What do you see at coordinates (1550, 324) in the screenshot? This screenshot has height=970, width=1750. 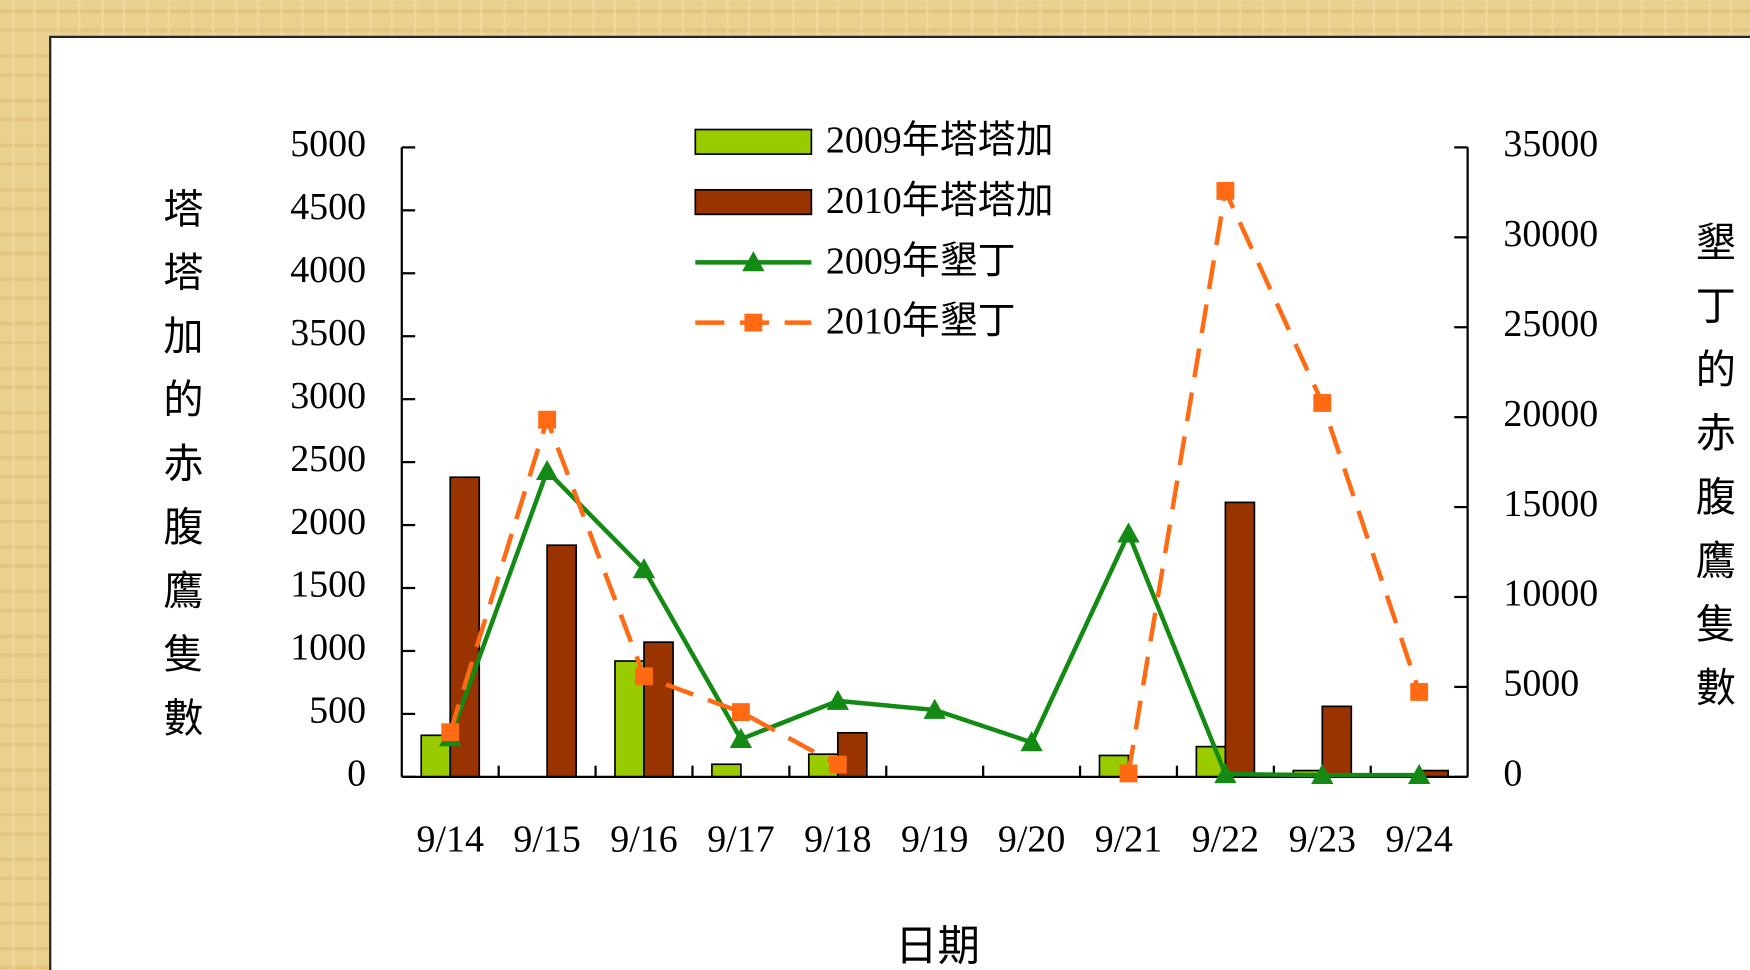 I see `y2-tick-label: 25000` at bounding box center [1550, 324].